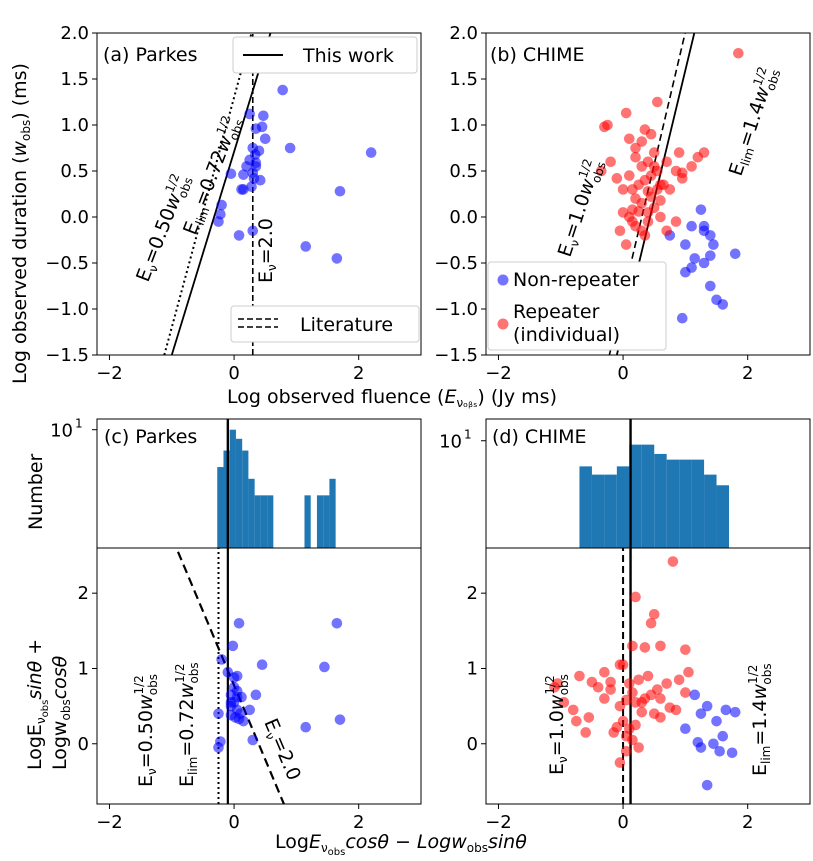  What do you see at coordinates (146, 730) in the screenshot?
I see `annotation-c-enu050: Eν=0.50w1/2obs` at bounding box center [146, 730].